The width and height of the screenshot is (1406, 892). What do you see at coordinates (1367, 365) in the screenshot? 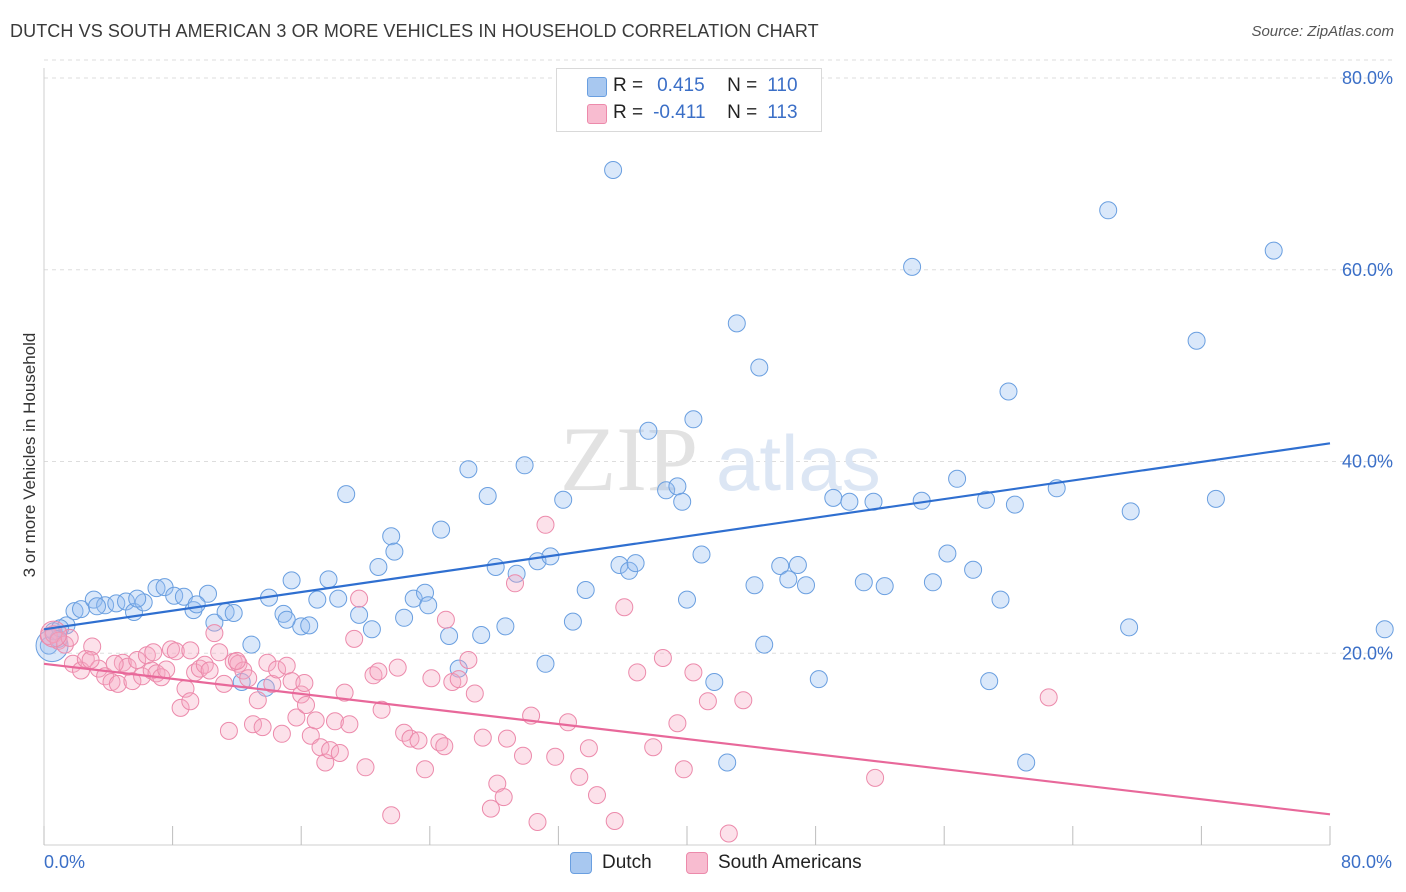
I see `y-tick-labels: 20.0% 40.0% 60.0% 80.0%` at bounding box center [1367, 365].